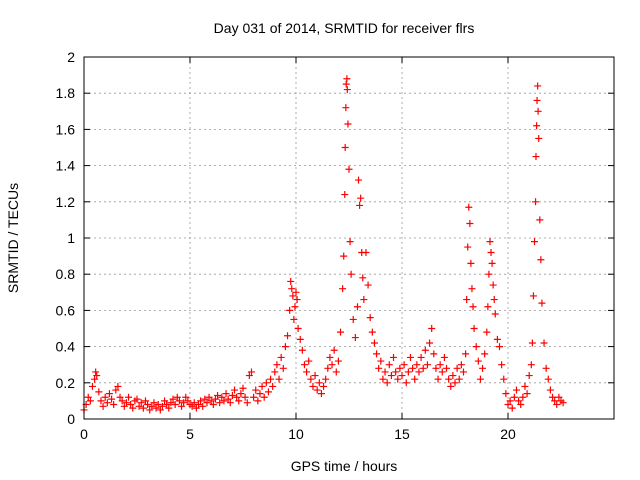  What do you see at coordinates (13, 238) in the screenshot?
I see `y-axis-title: SRMTID / TECUs` at bounding box center [13, 238].